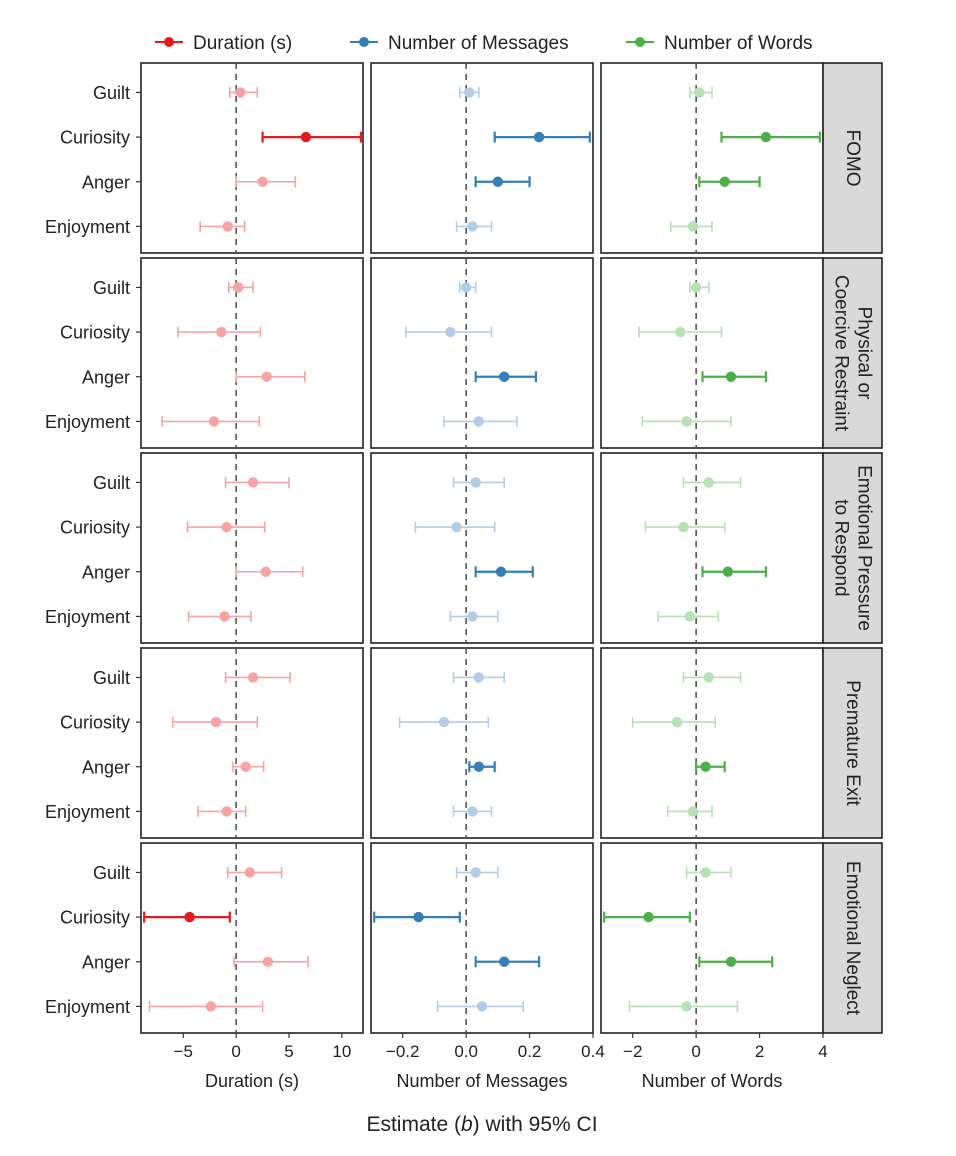 The image size is (956, 1156). I want to click on strip-label: Physical or, so click(864, 354).